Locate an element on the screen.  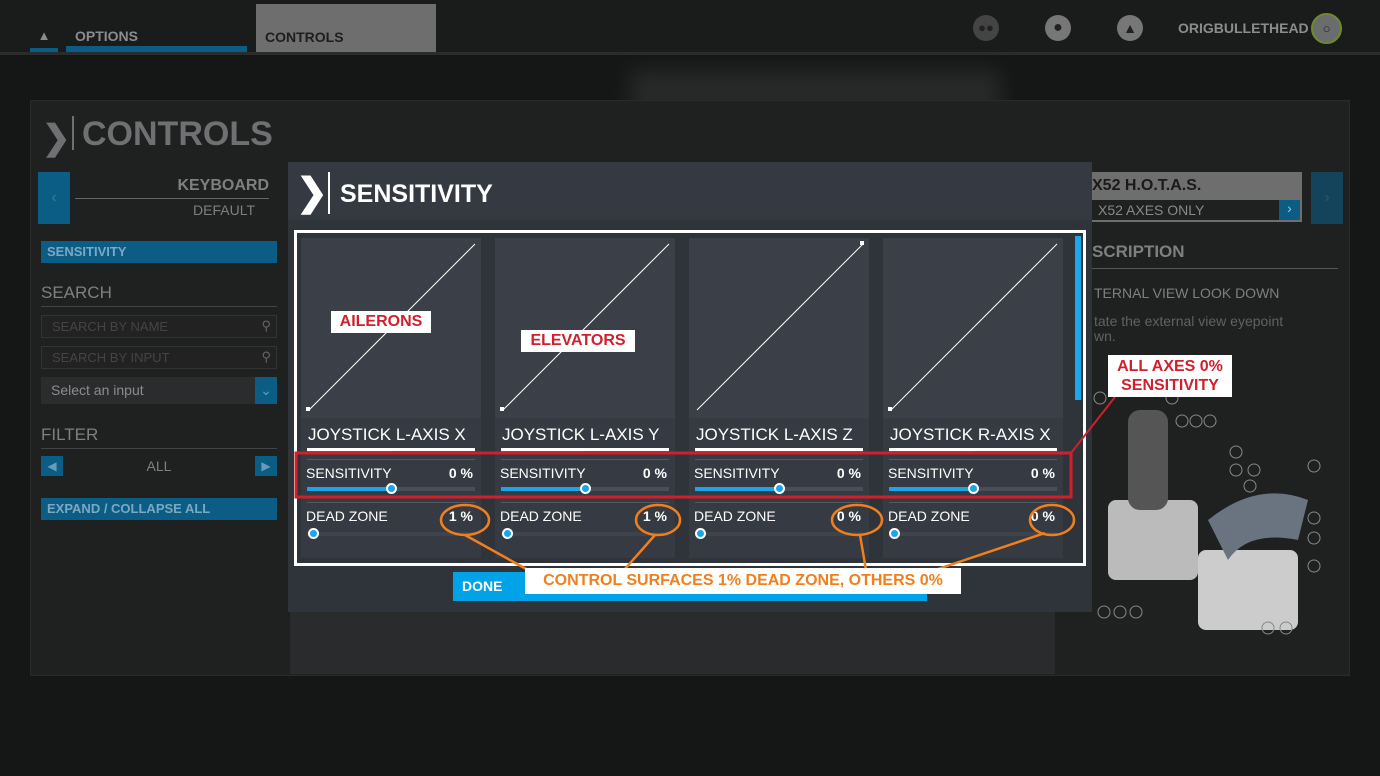
description-text: tate the external view eyepoint wn. is located at coordinates (1188, 329).